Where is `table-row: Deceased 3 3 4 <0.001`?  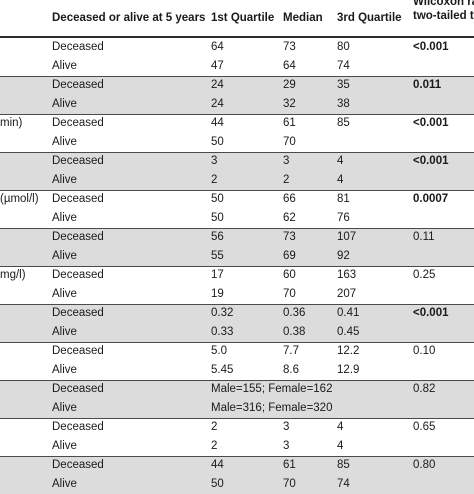
table-row: Deceased 3 3 4 <0.001 is located at coordinates (237, 161).